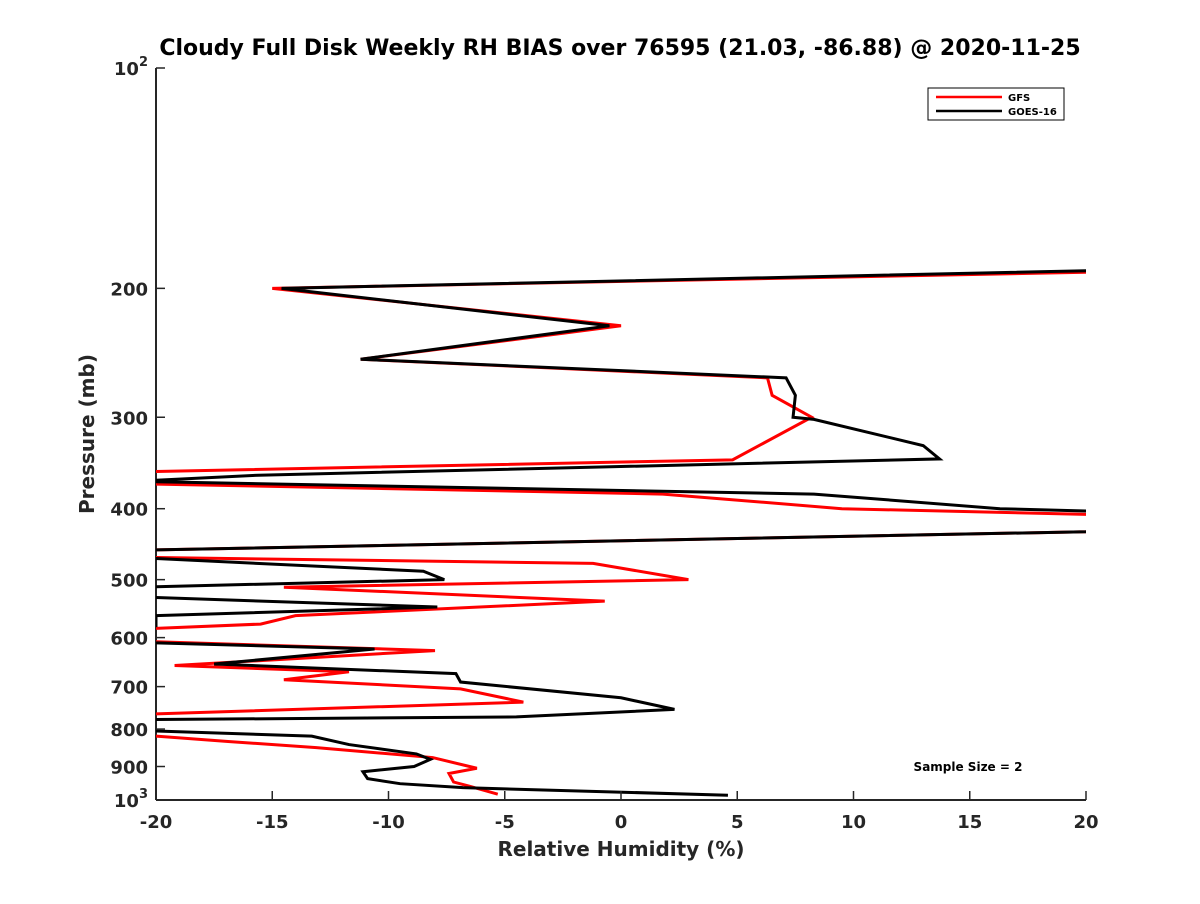 The width and height of the screenshot is (1200, 904). Describe the element at coordinates (388, 822) in the screenshot. I see `x-tick-label: -10` at that location.